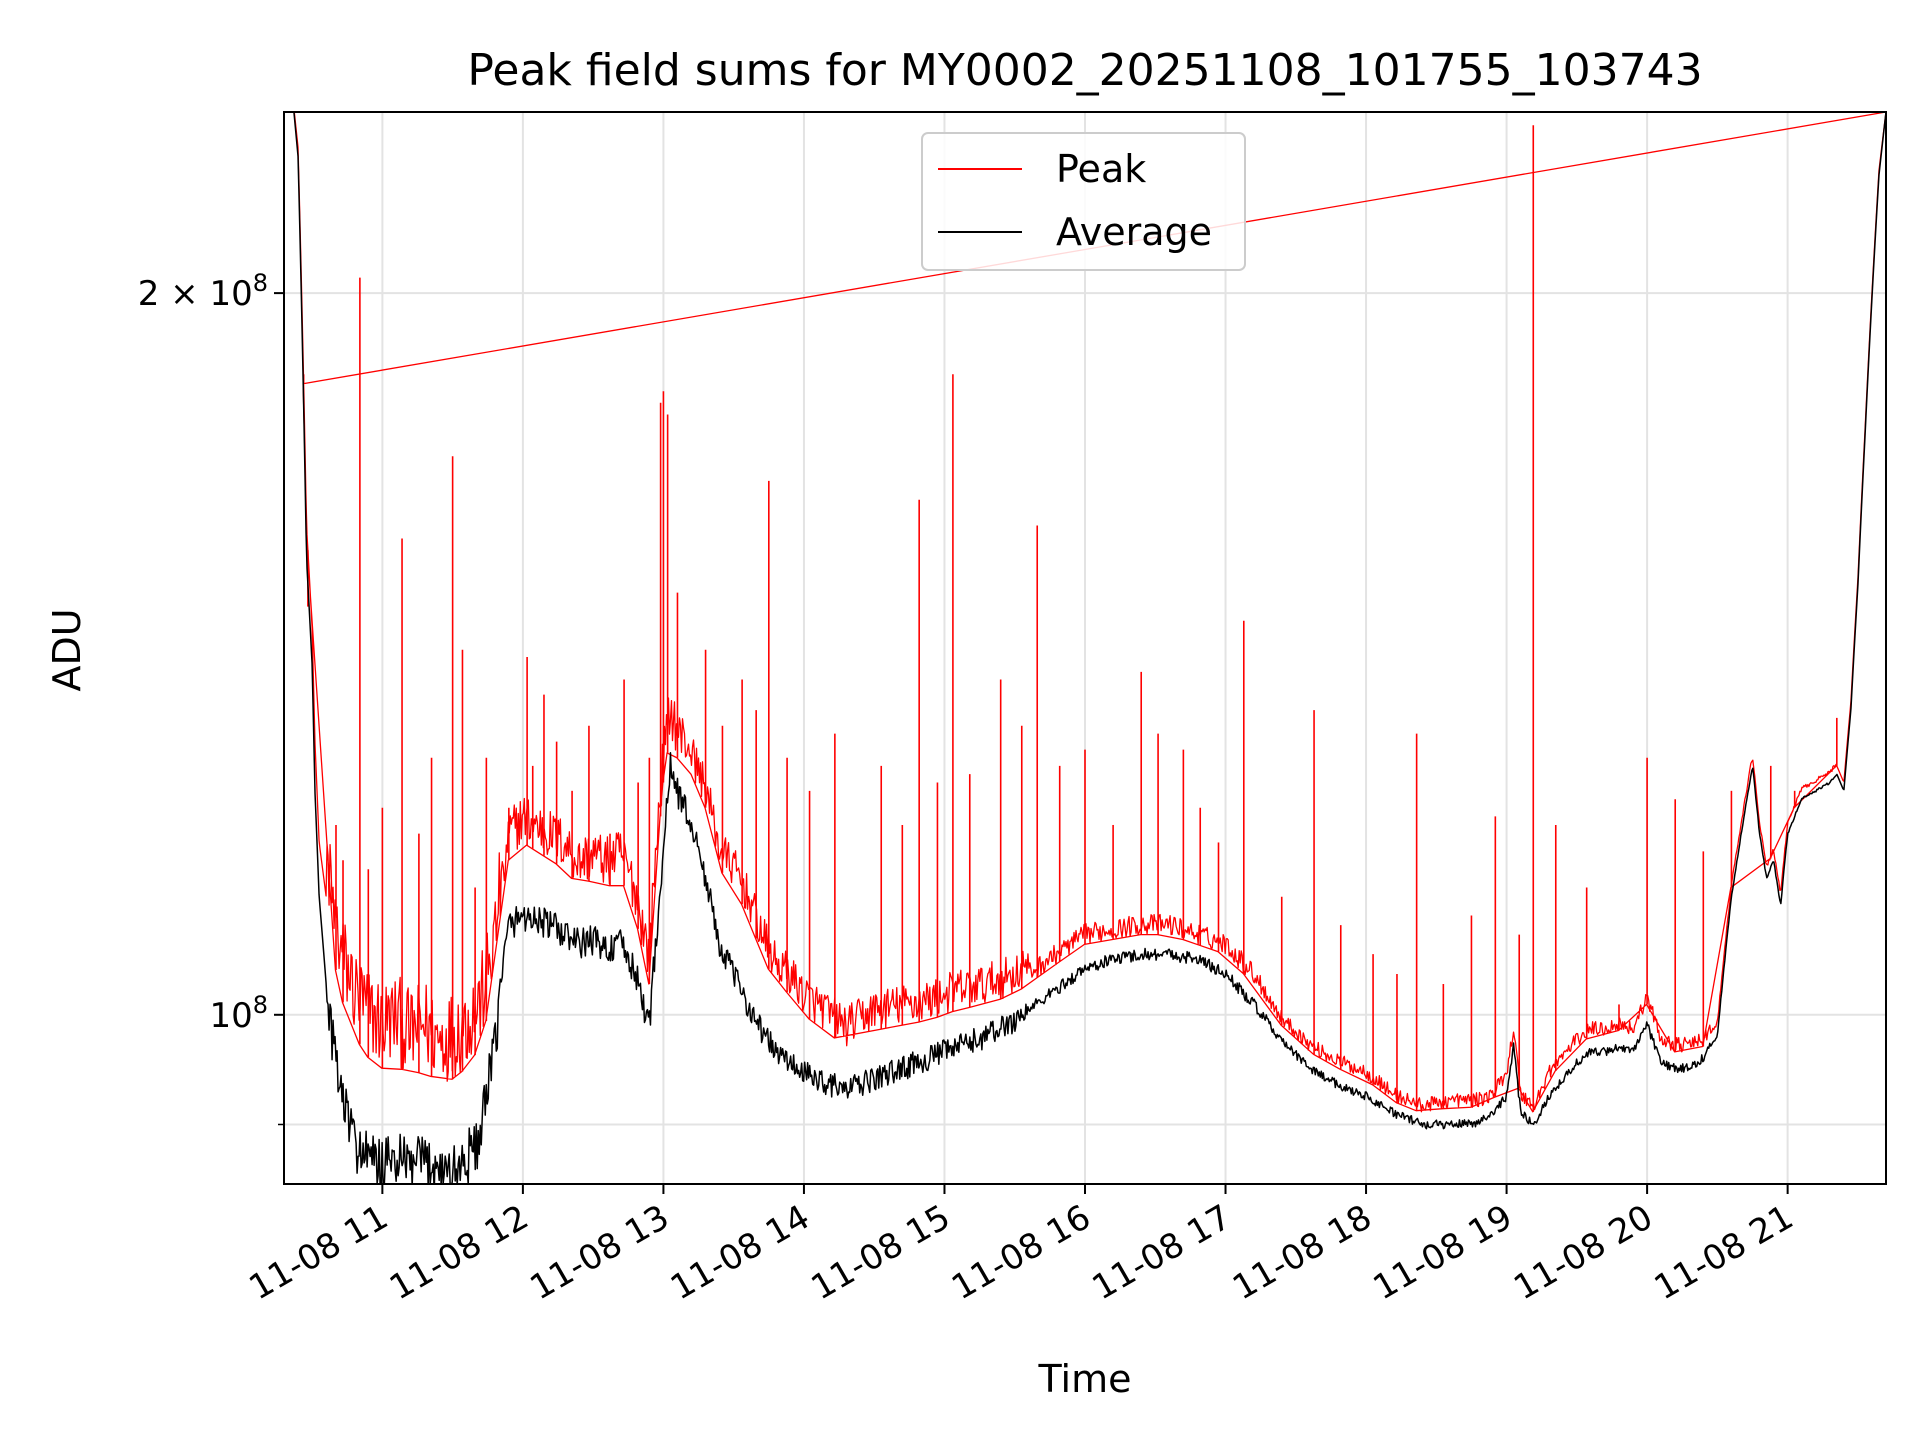 This screenshot has width=1920, height=1440. I want to click on y-tick-label-mantissa: 2 × 10, so click(195, 294).